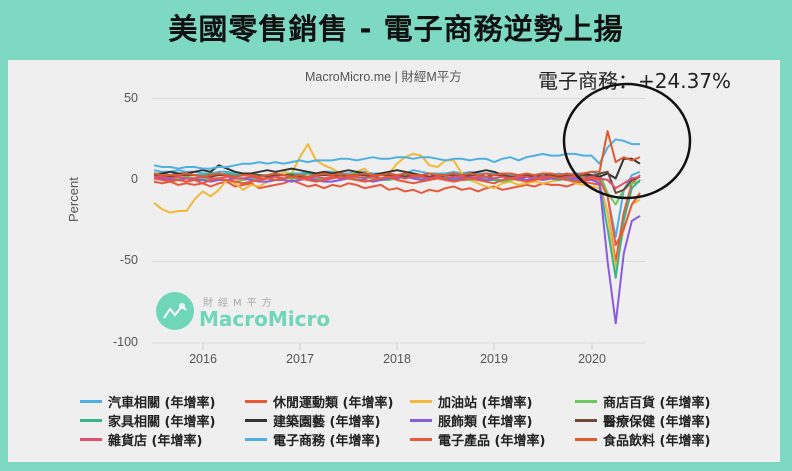 The height and width of the screenshot is (471, 792). I want to click on x-axis-ticks, so click(397, 346).